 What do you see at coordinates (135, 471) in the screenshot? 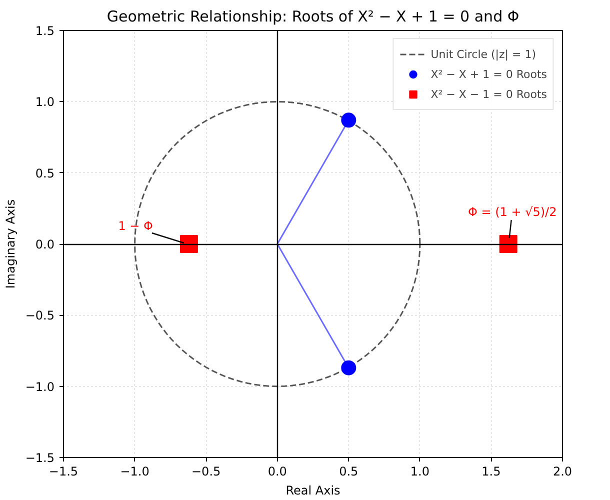
I see `x-tick-label: −1.0` at bounding box center [135, 471].